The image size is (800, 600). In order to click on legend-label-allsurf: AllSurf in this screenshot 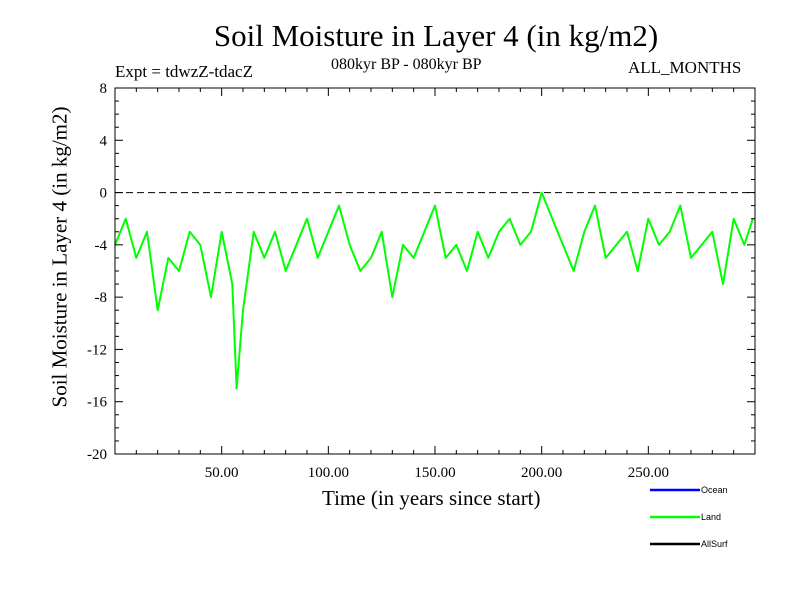, I will do `click(714, 544)`.